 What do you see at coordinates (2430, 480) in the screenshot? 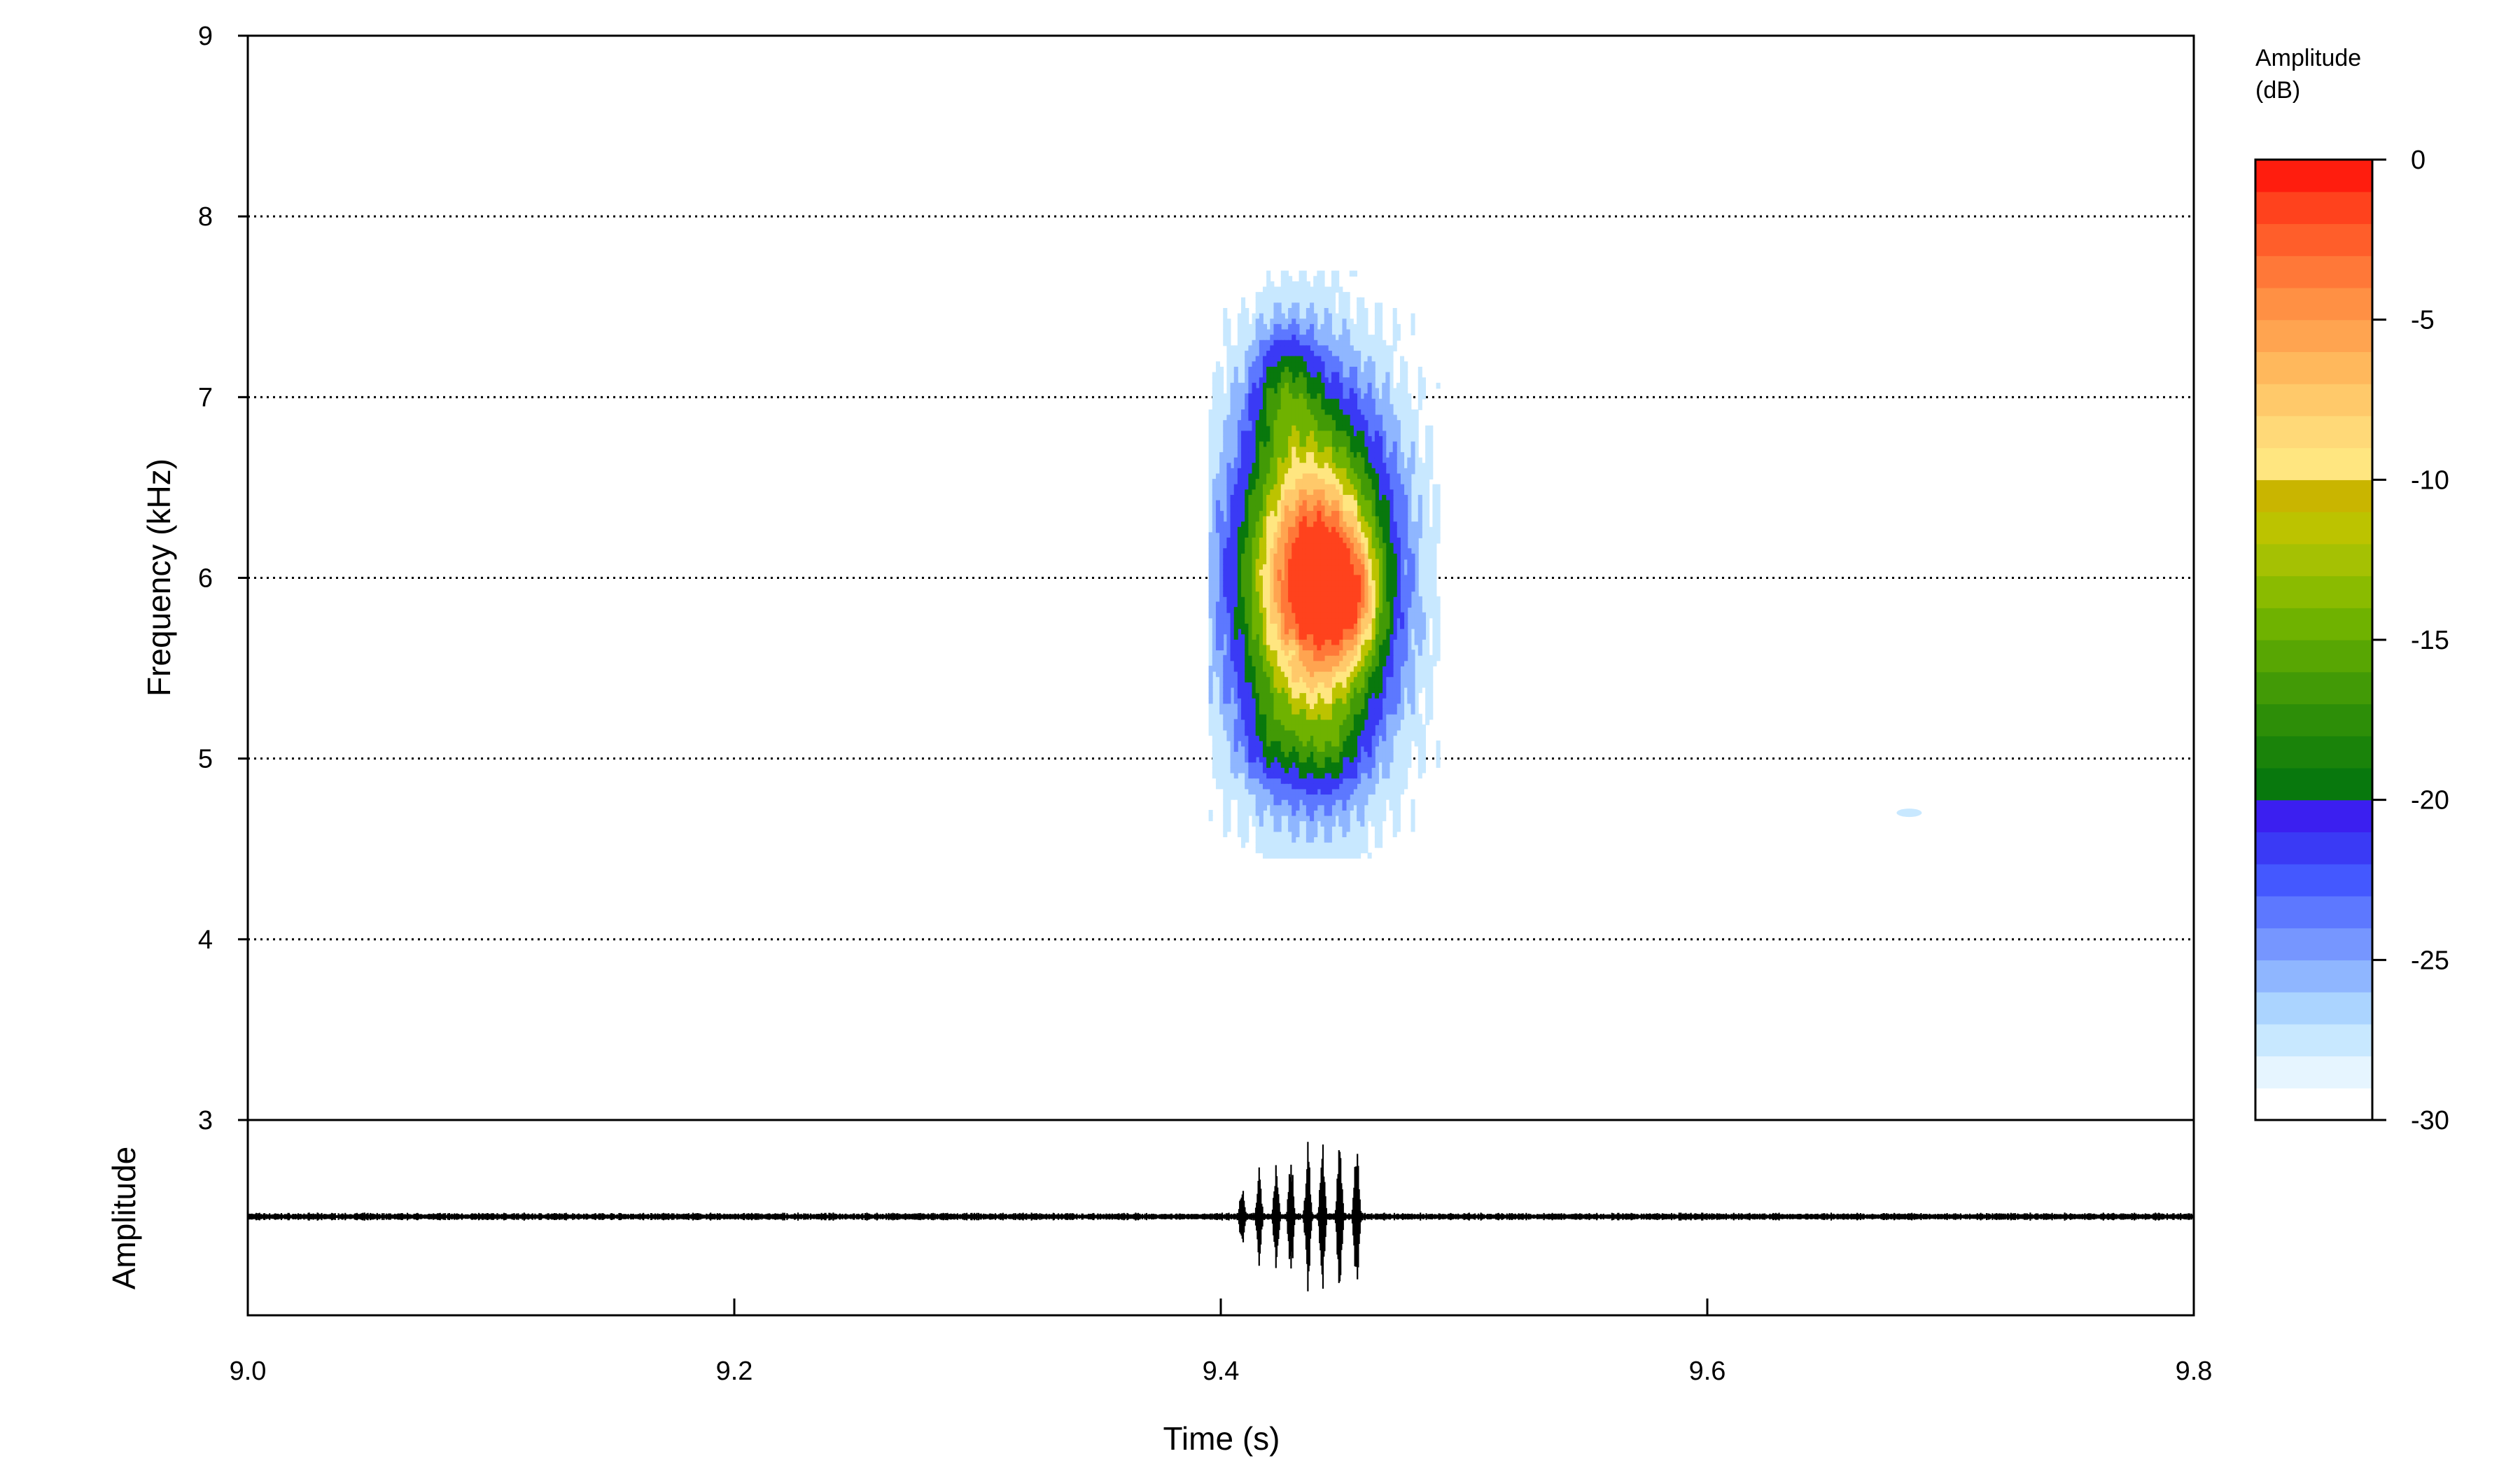
I see `colorbar-tick-label: -10` at bounding box center [2430, 480].